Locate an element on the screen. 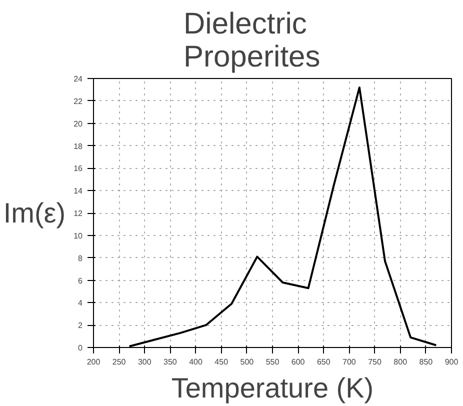  x-tick-label: 800 is located at coordinates (401, 362).